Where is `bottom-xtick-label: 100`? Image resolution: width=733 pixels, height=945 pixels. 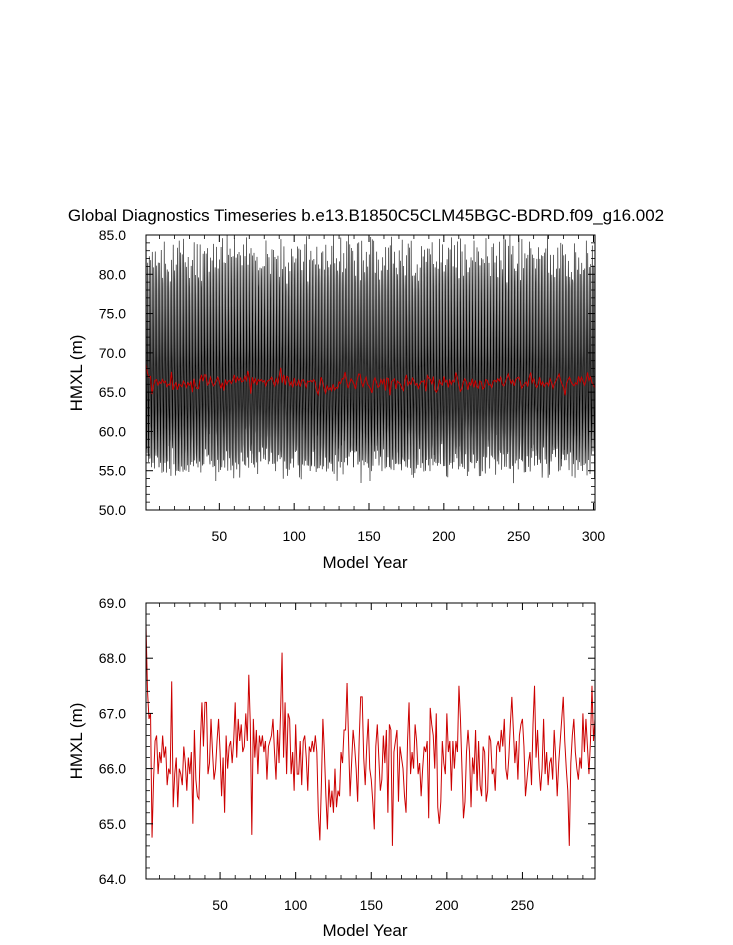 bottom-xtick-label: 100 is located at coordinates (296, 905).